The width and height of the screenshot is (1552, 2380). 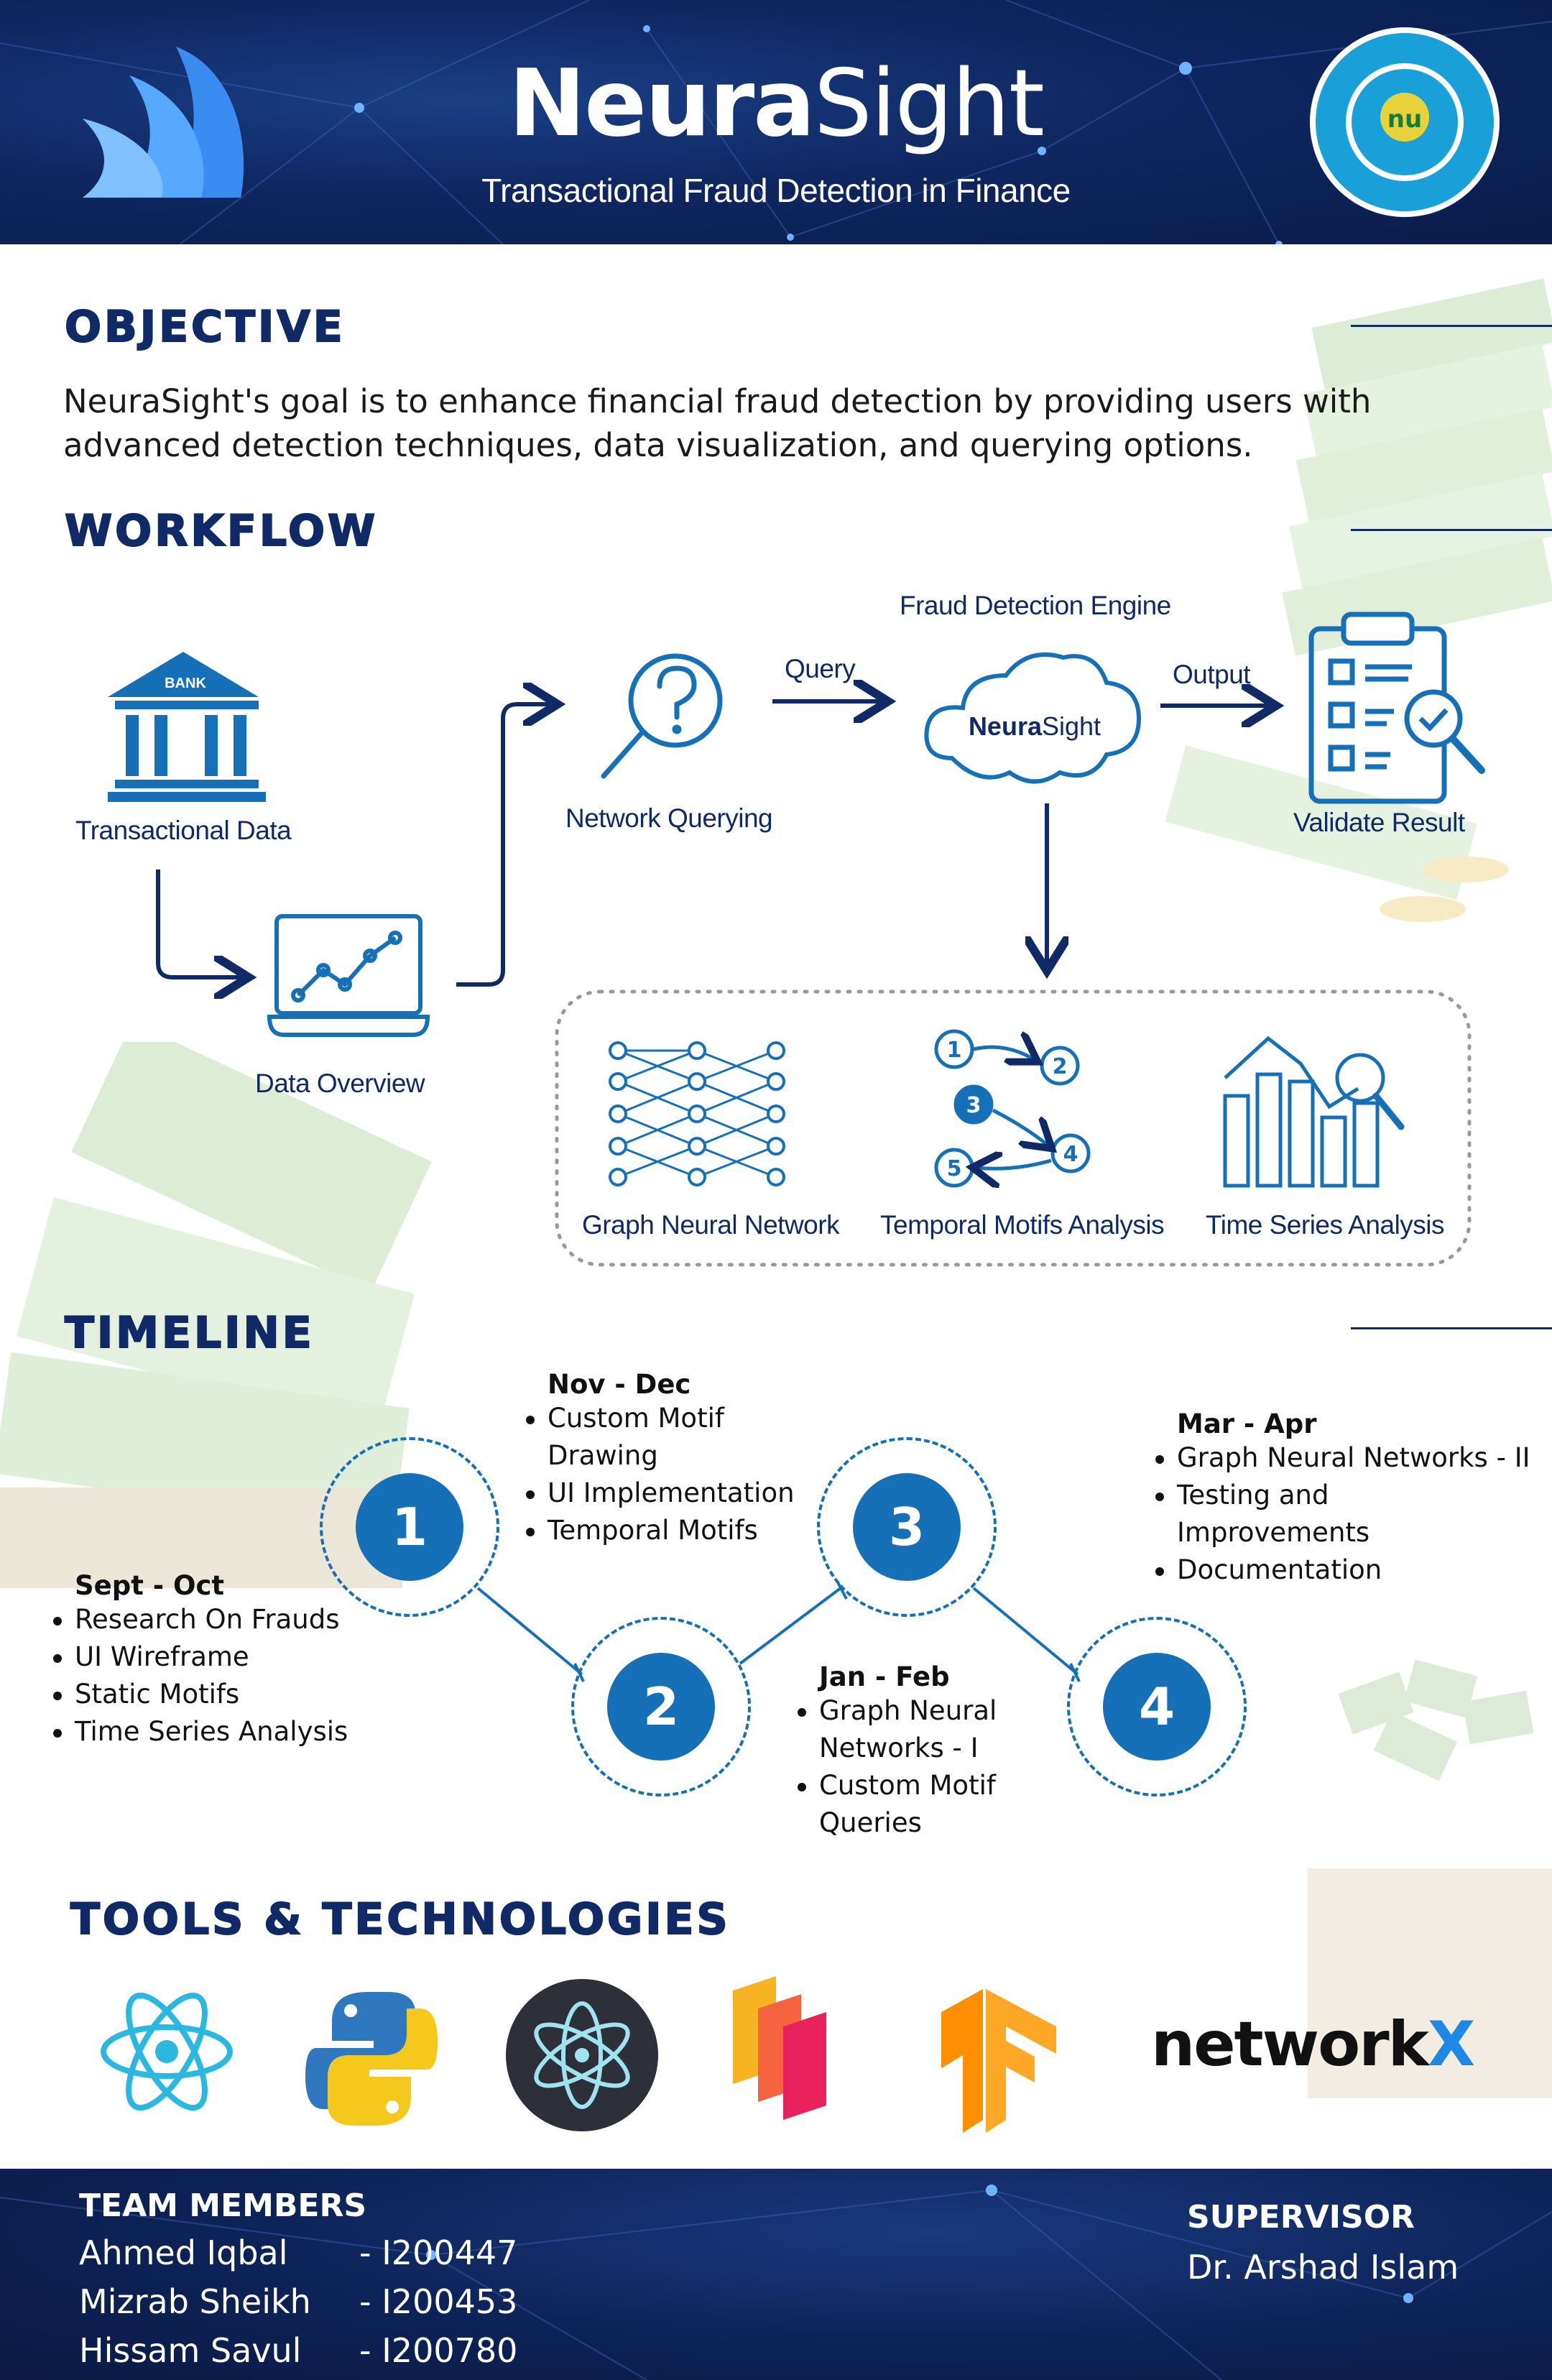 I want to click on transactional-data-label: Transactional Data, so click(x=183, y=830).